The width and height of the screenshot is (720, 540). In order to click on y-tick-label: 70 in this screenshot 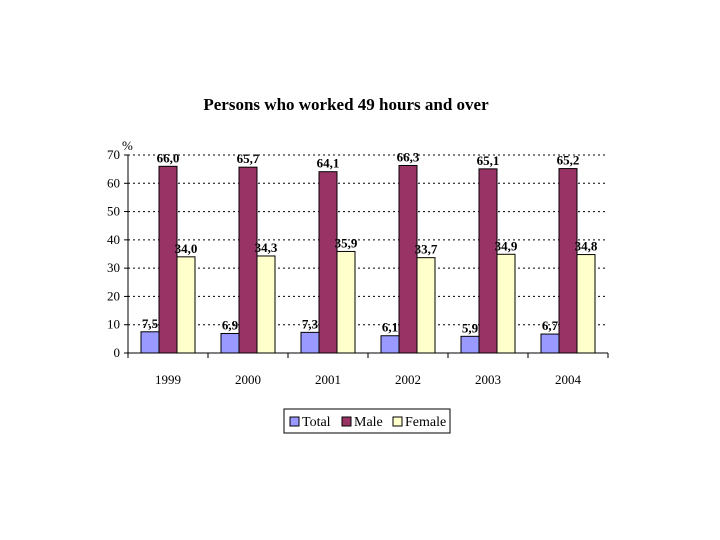, I will do `click(113, 154)`.